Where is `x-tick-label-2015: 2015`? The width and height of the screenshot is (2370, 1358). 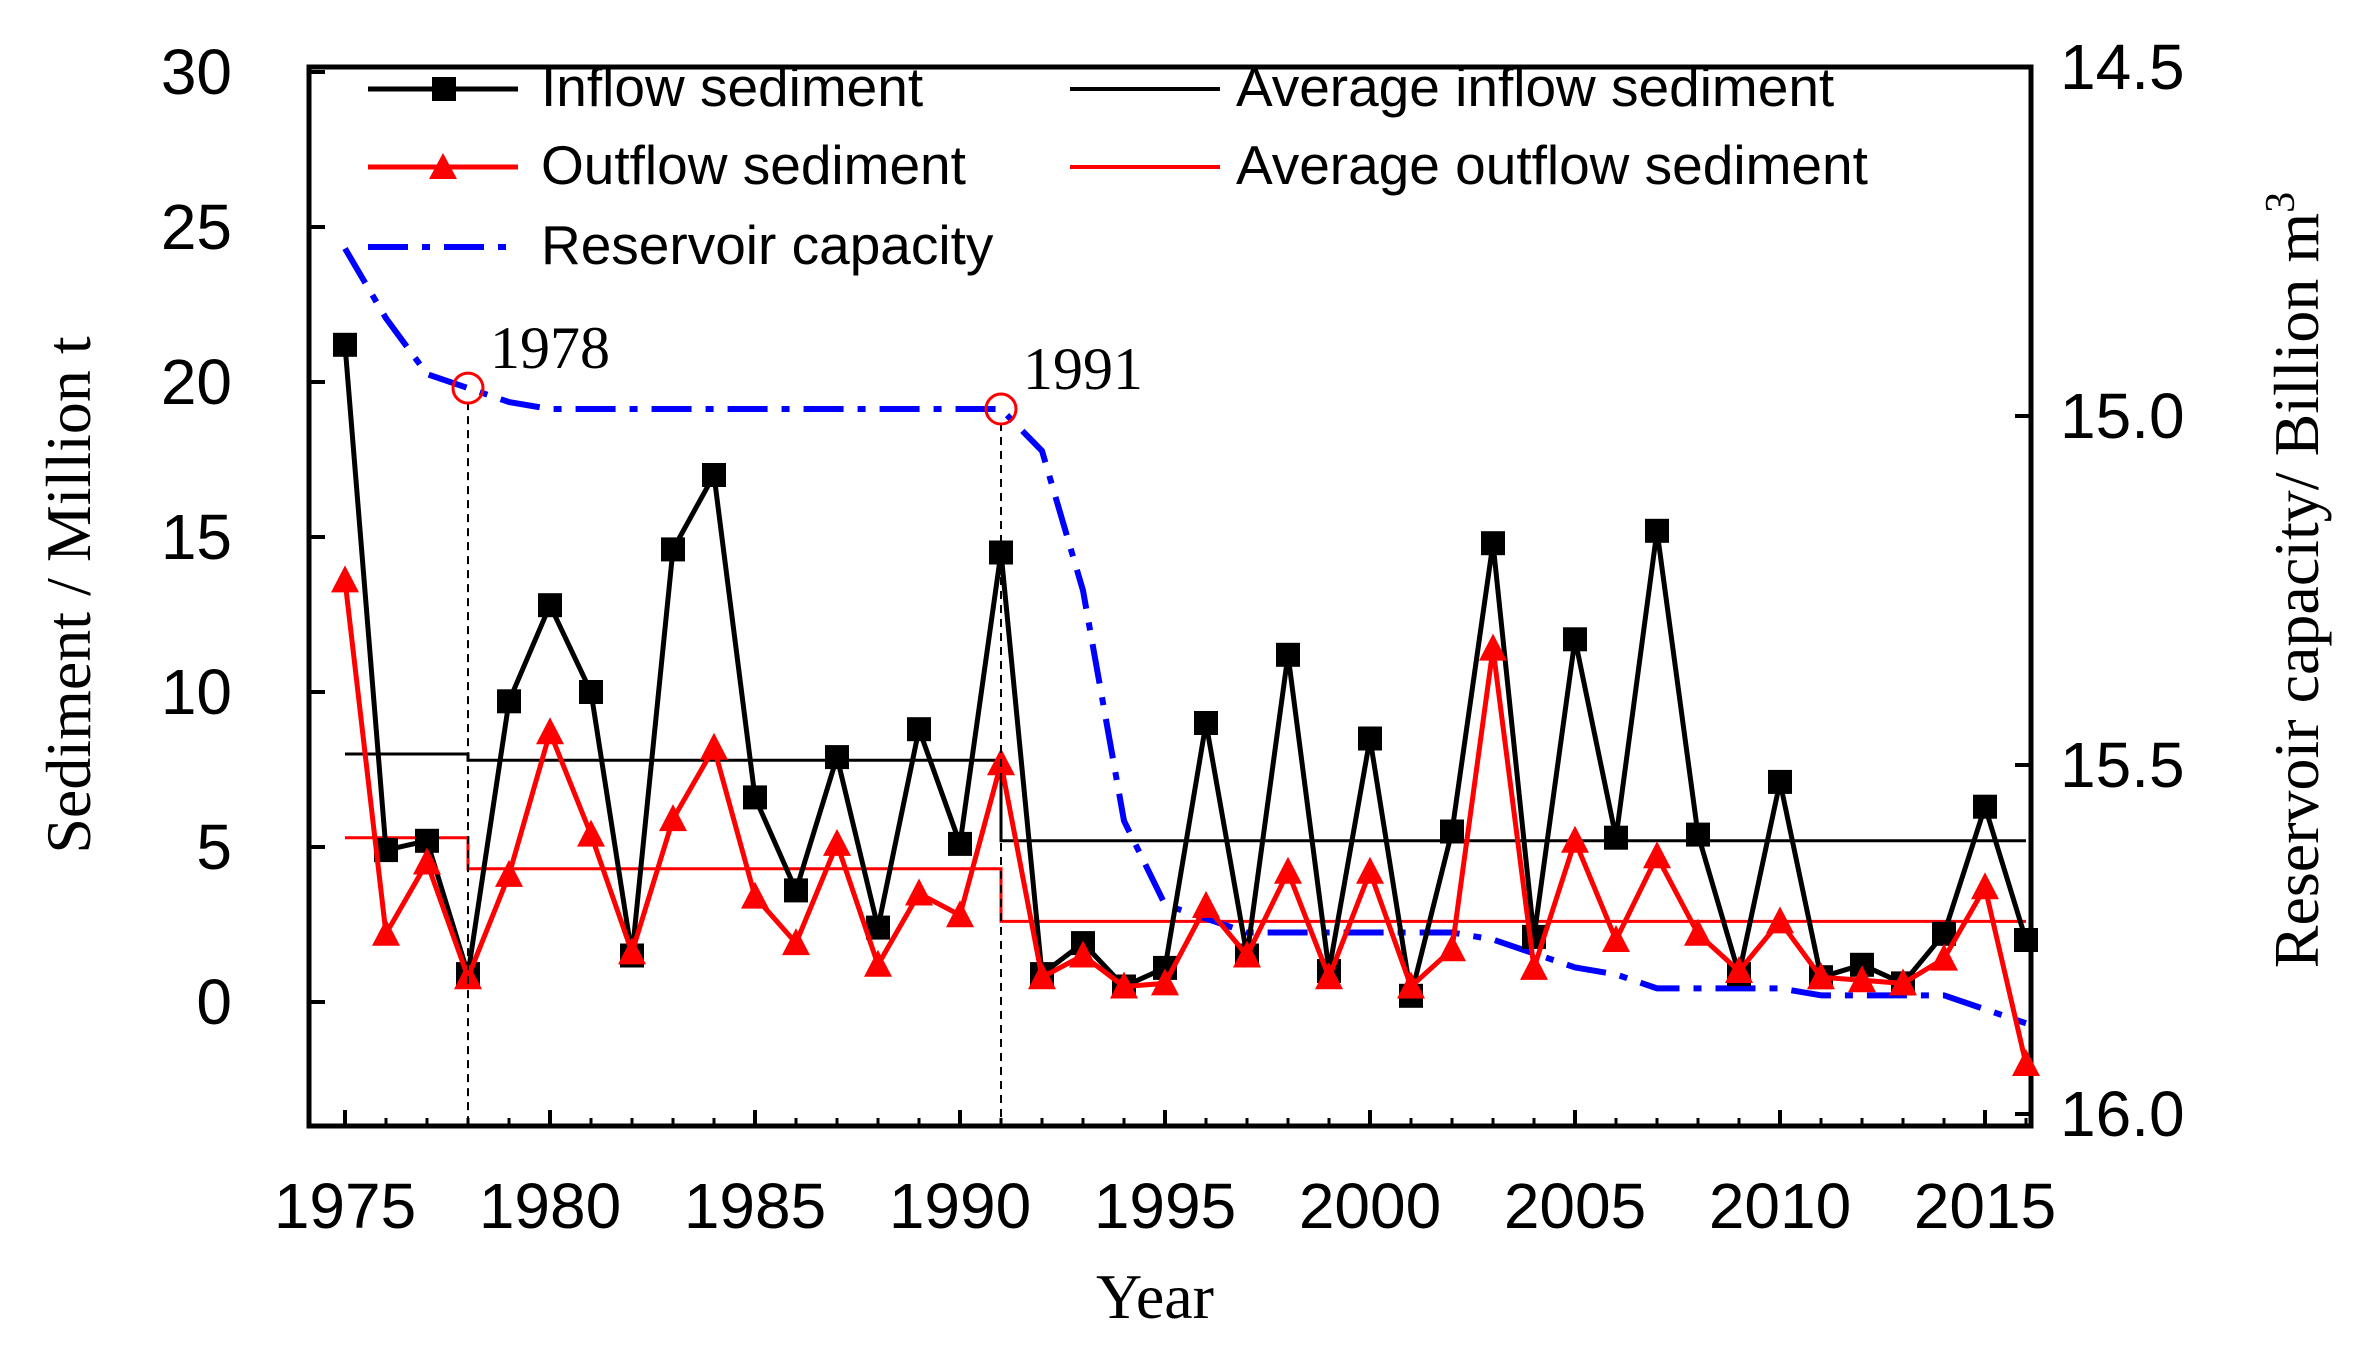
x-tick-label-2015: 2015 is located at coordinates (1985, 1206).